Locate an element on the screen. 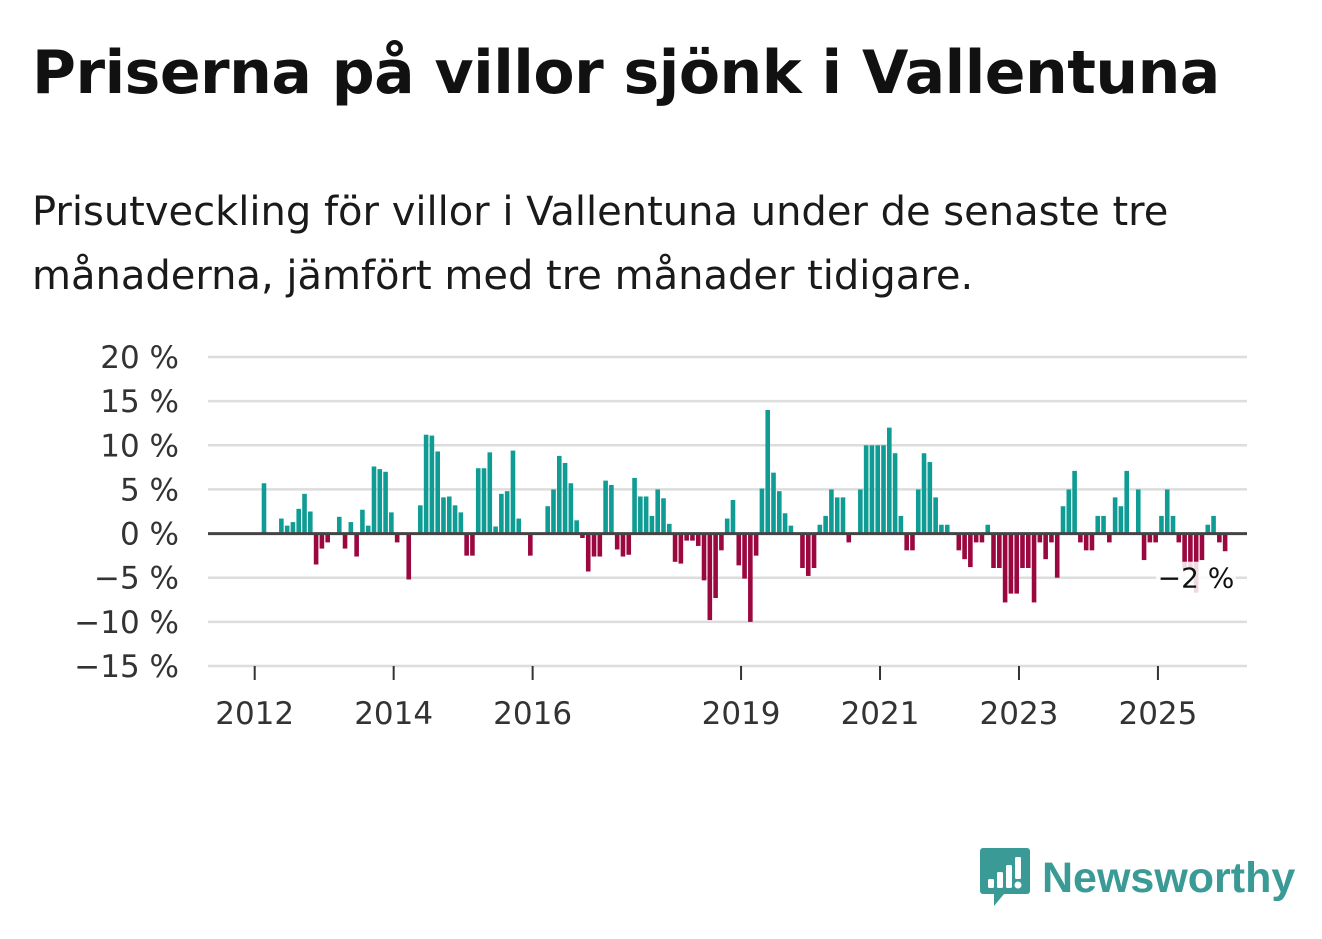 The image size is (1322, 939). y-tick-label: 20 % is located at coordinates (139, 358).